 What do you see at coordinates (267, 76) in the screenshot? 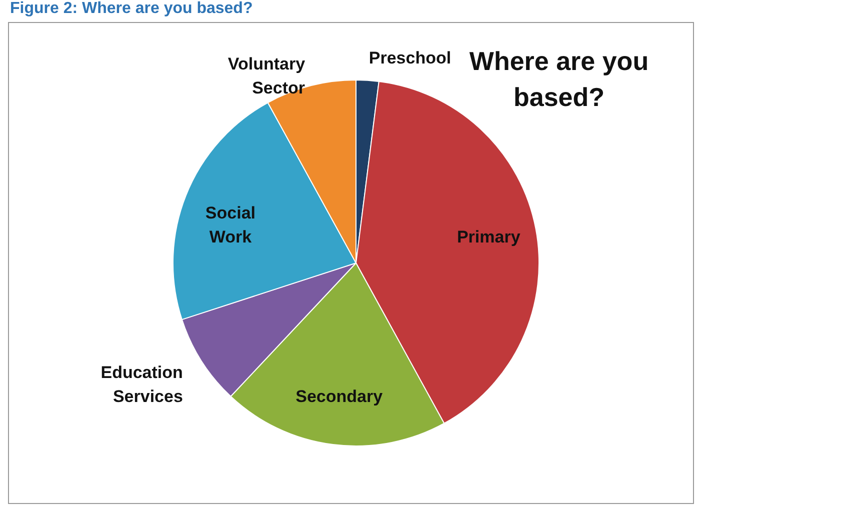
I see `slice-label: Voluntary Sector` at bounding box center [267, 76].